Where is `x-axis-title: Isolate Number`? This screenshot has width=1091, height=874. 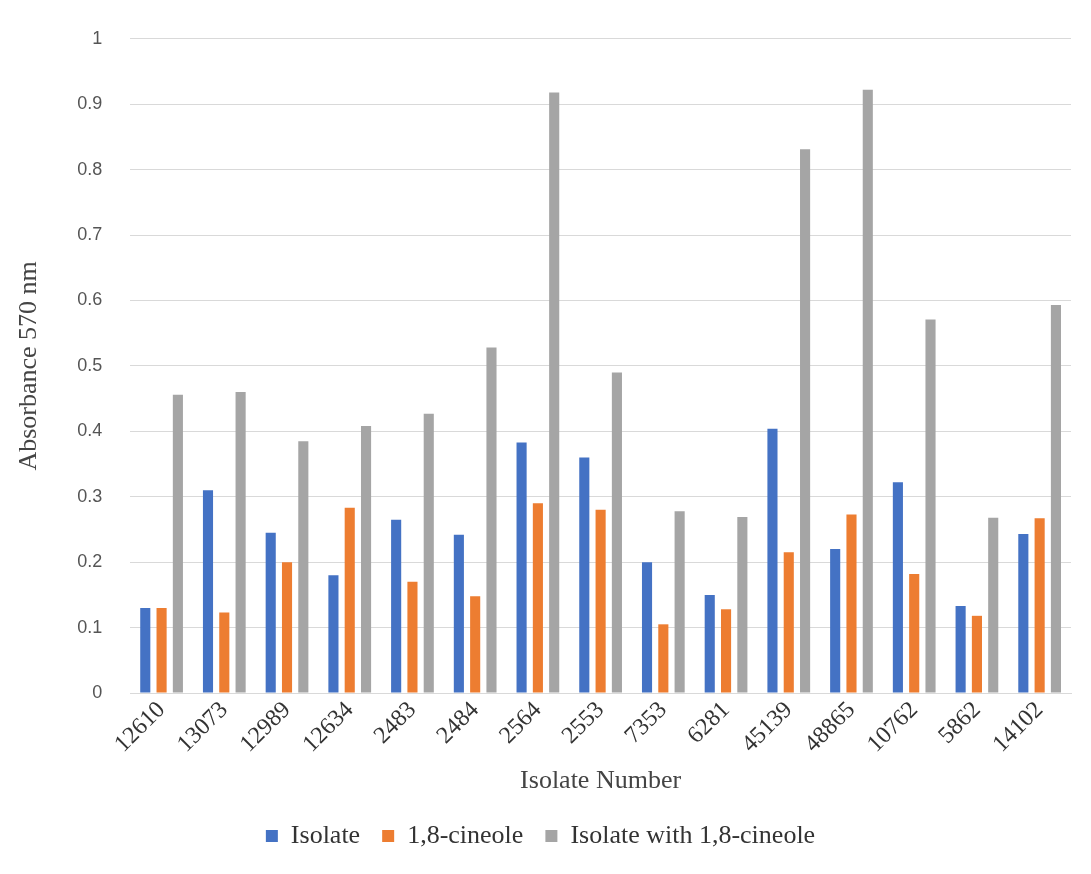
x-axis-title: Isolate Number is located at coordinates (601, 780).